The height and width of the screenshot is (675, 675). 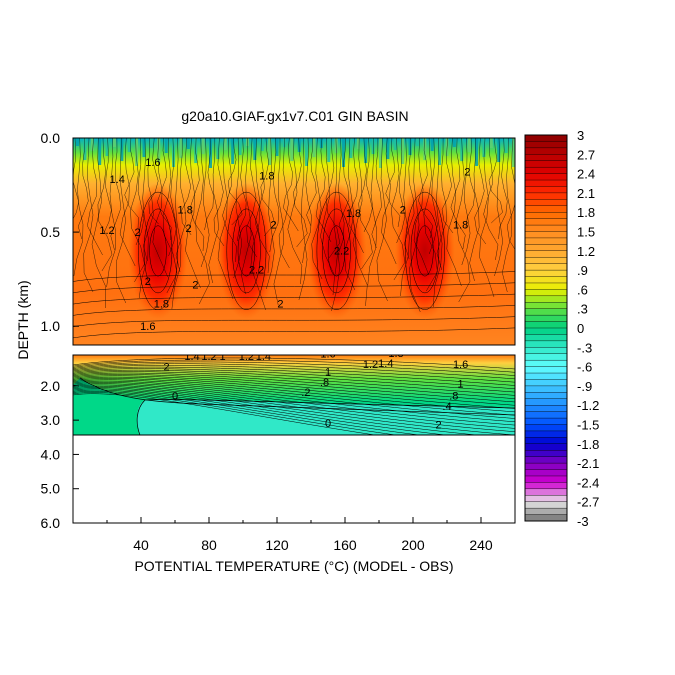 I want to click on y-tick-label: 4.0, so click(x=51, y=454).